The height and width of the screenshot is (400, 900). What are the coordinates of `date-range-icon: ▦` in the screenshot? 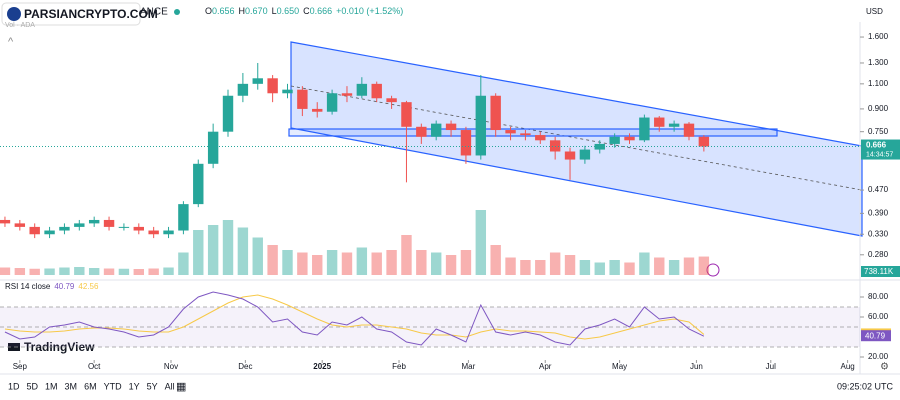 It's located at (181, 387).